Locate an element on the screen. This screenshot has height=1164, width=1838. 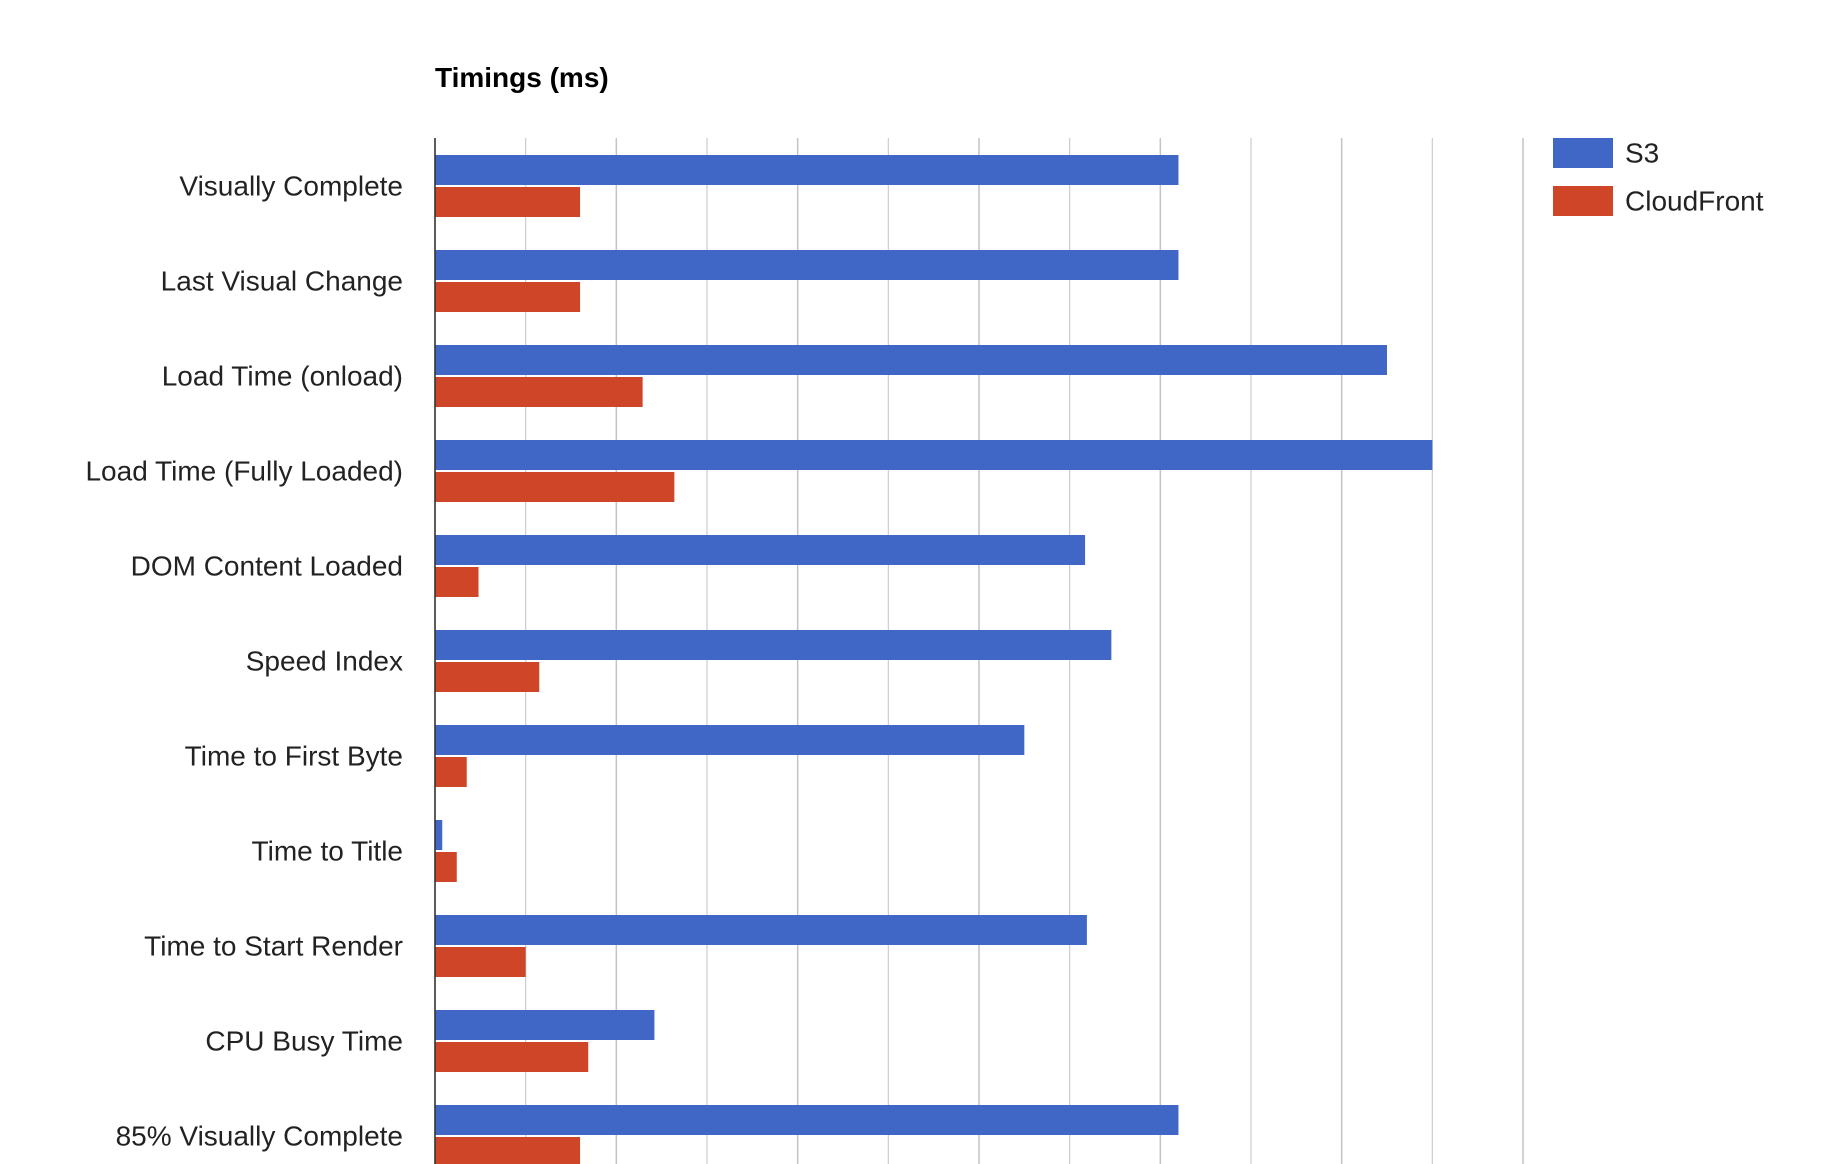
bar-cloudfront-dom-content-loaded is located at coordinates (457, 582).